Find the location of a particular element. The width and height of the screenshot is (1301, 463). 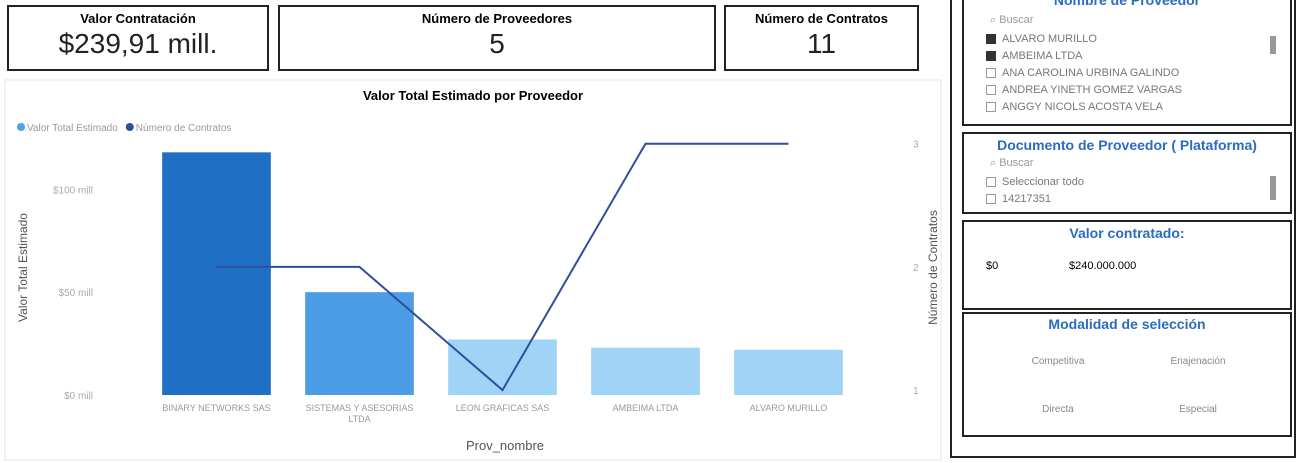

x-tick-label-box: LEON GRAFICAS SAS is located at coordinates (502, 408).